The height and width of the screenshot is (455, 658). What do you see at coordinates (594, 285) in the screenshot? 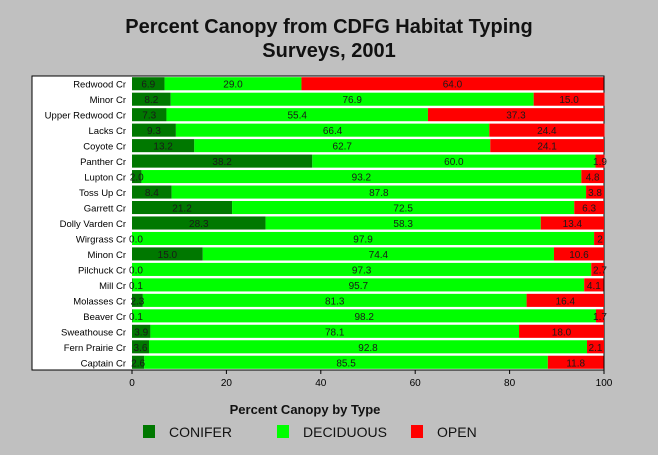
I see `bar-open-mill-cr` at bounding box center [594, 285].